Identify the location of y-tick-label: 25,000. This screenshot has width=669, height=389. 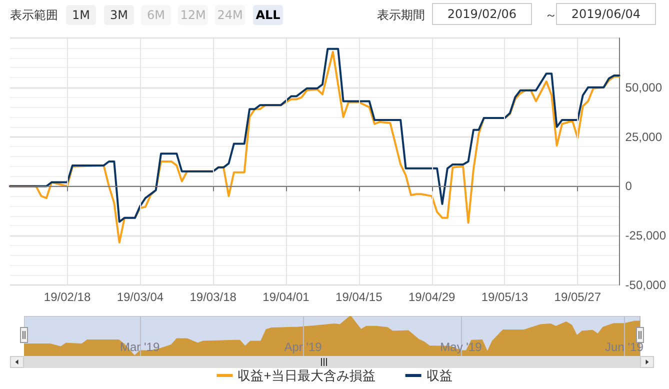
(643, 137).